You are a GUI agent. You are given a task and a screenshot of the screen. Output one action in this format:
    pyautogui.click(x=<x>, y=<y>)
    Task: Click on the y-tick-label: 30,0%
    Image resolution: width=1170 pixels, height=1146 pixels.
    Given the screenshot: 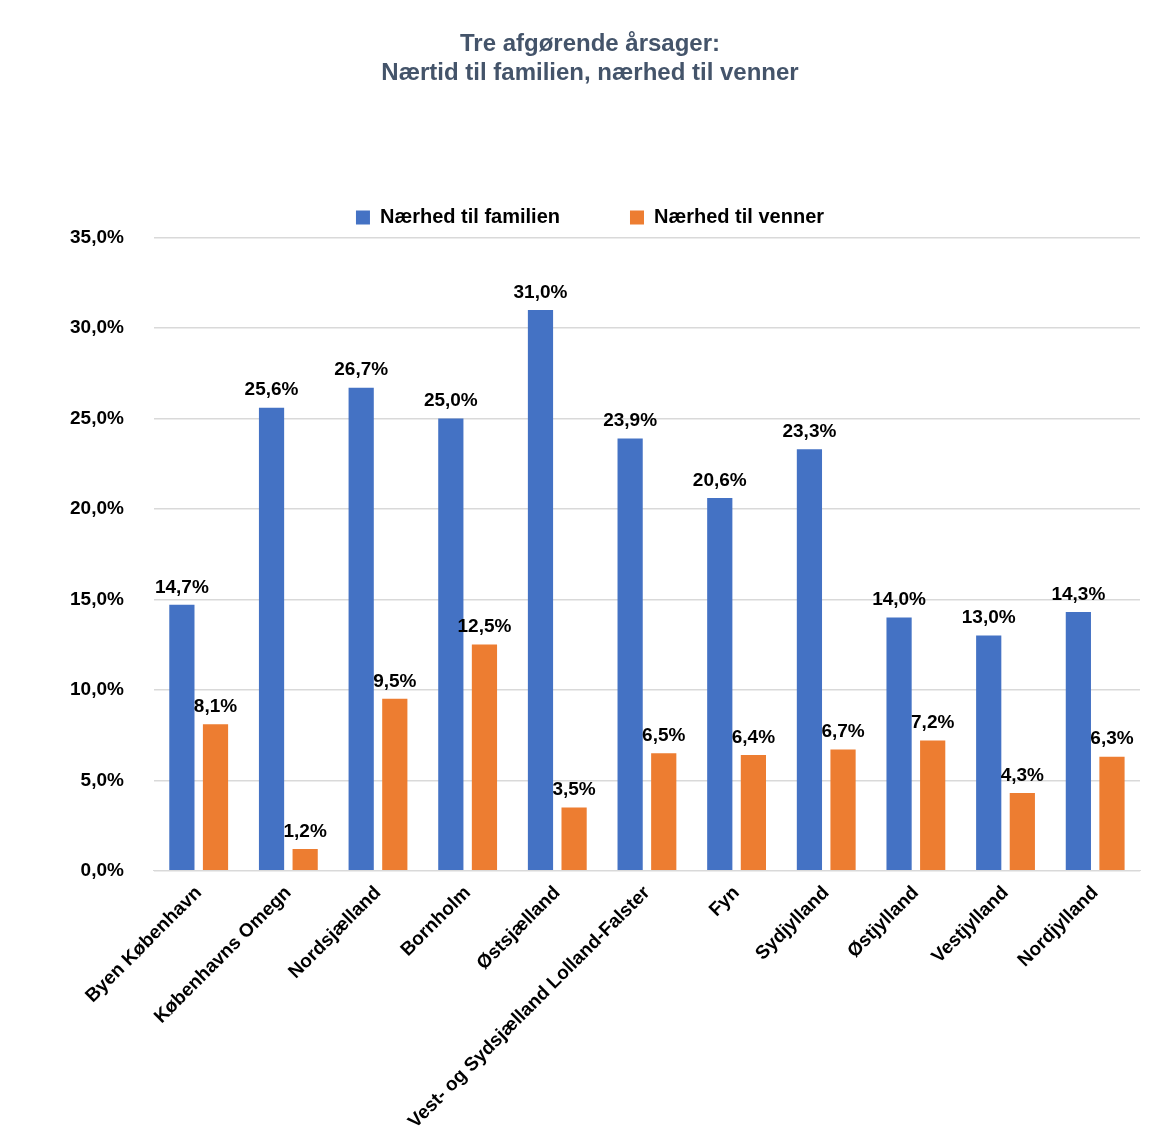 What is the action you would take?
    pyautogui.click(x=97, y=327)
    